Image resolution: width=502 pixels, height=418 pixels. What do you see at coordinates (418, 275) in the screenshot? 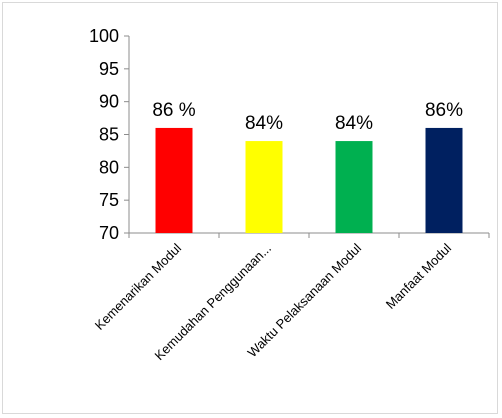
I see `category-label: Manfaat Modul` at bounding box center [418, 275].